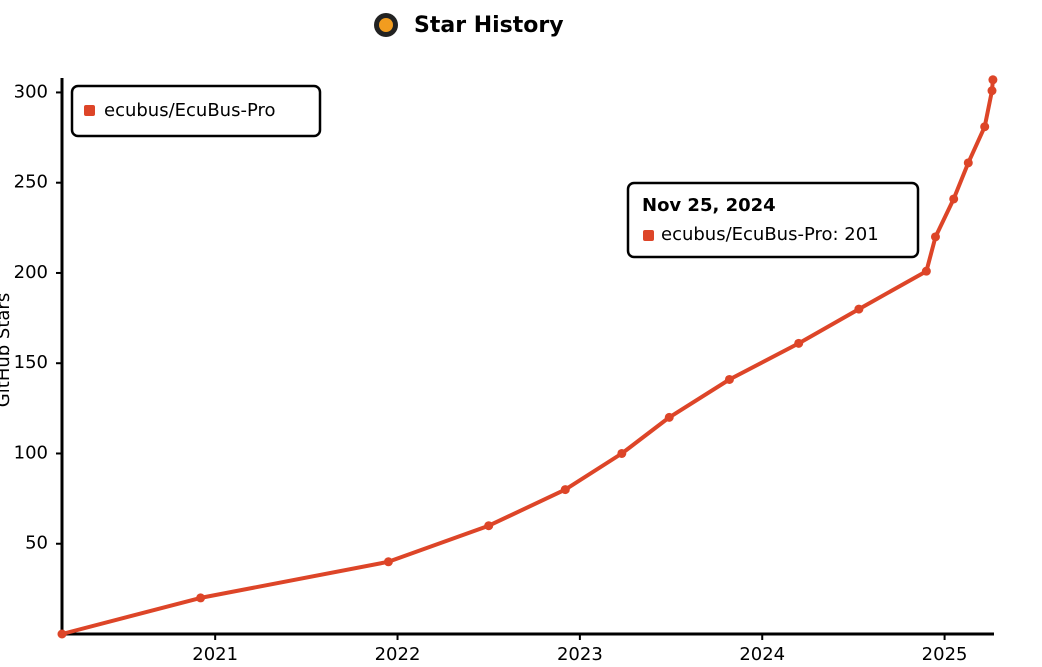 The width and height of the screenshot is (1042, 667). Describe the element at coordinates (89, 110) in the screenshot. I see `legend-swatch` at that location.